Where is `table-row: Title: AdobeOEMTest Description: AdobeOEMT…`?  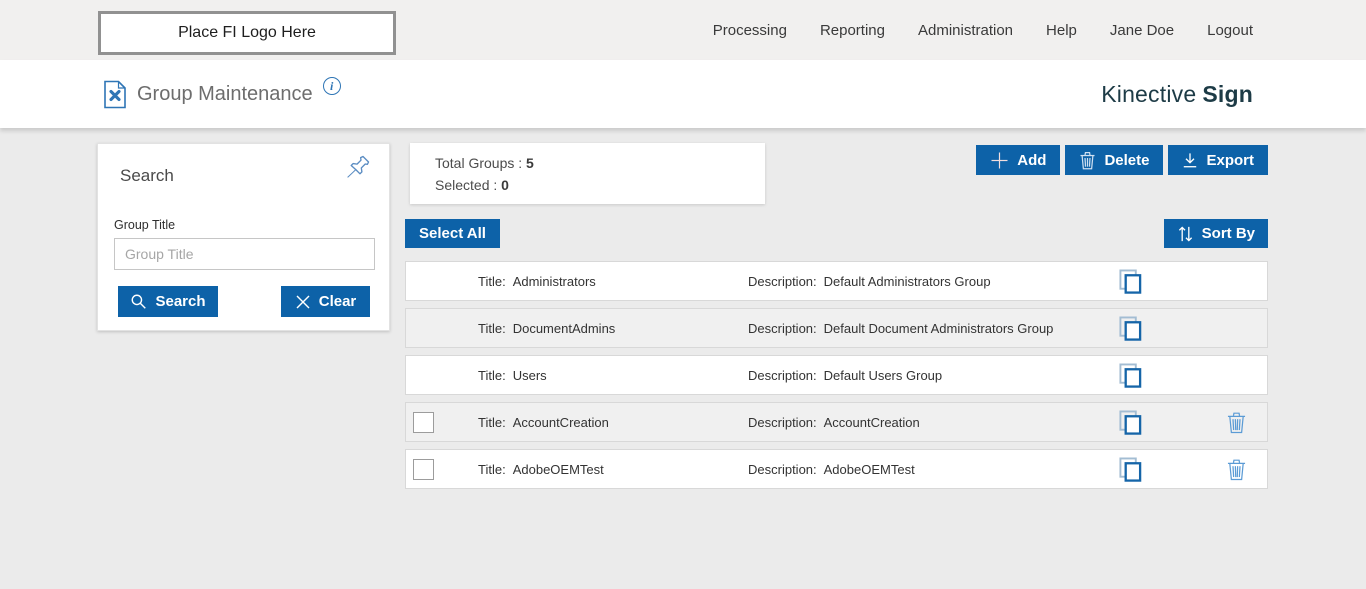
table-row: Title: AdobeOEMTest Description: AdobeOEMT… is located at coordinates (836, 469).